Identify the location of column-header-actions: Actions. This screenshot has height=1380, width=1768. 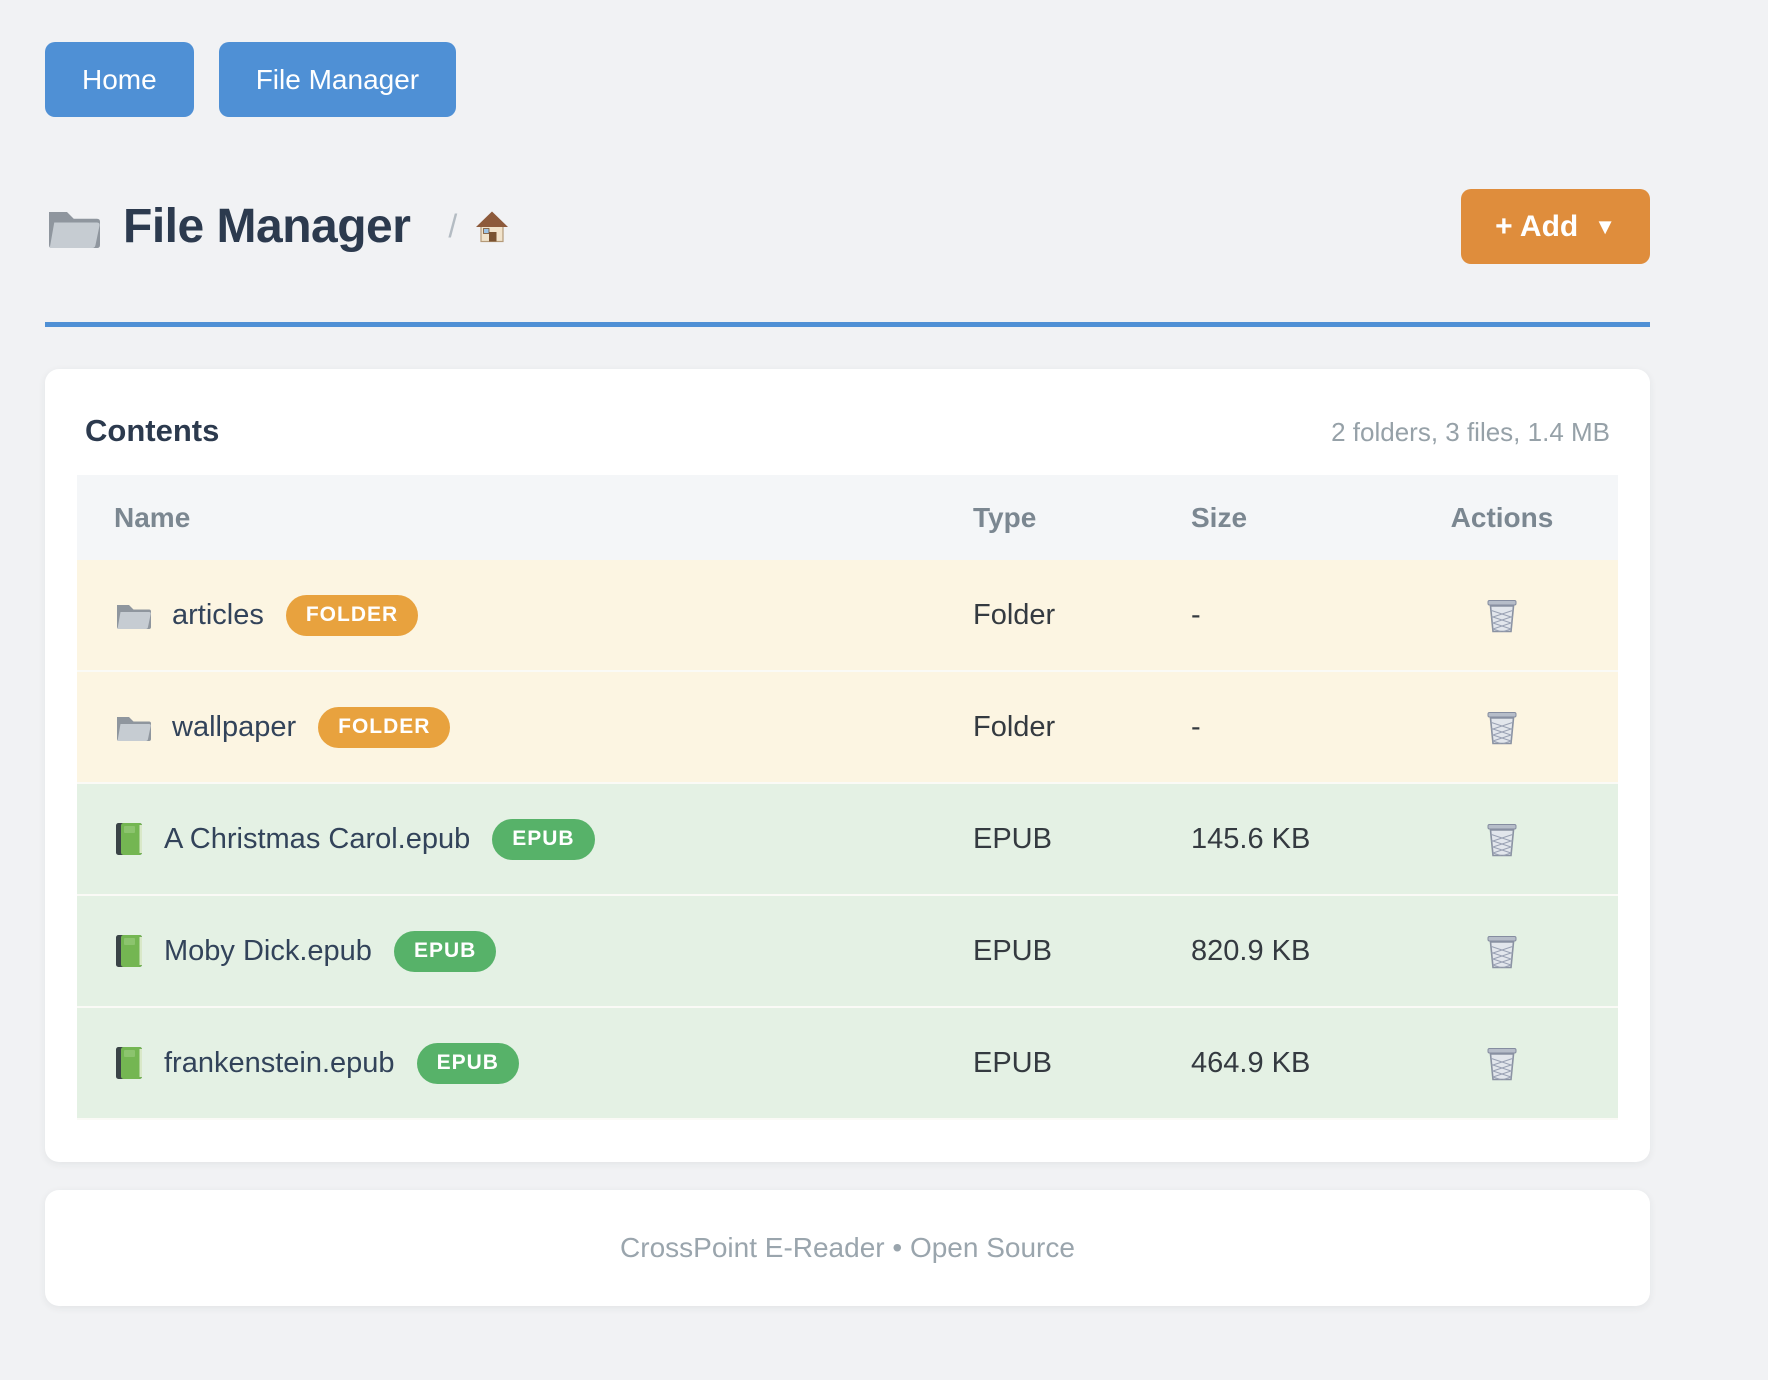
(1502, 517).